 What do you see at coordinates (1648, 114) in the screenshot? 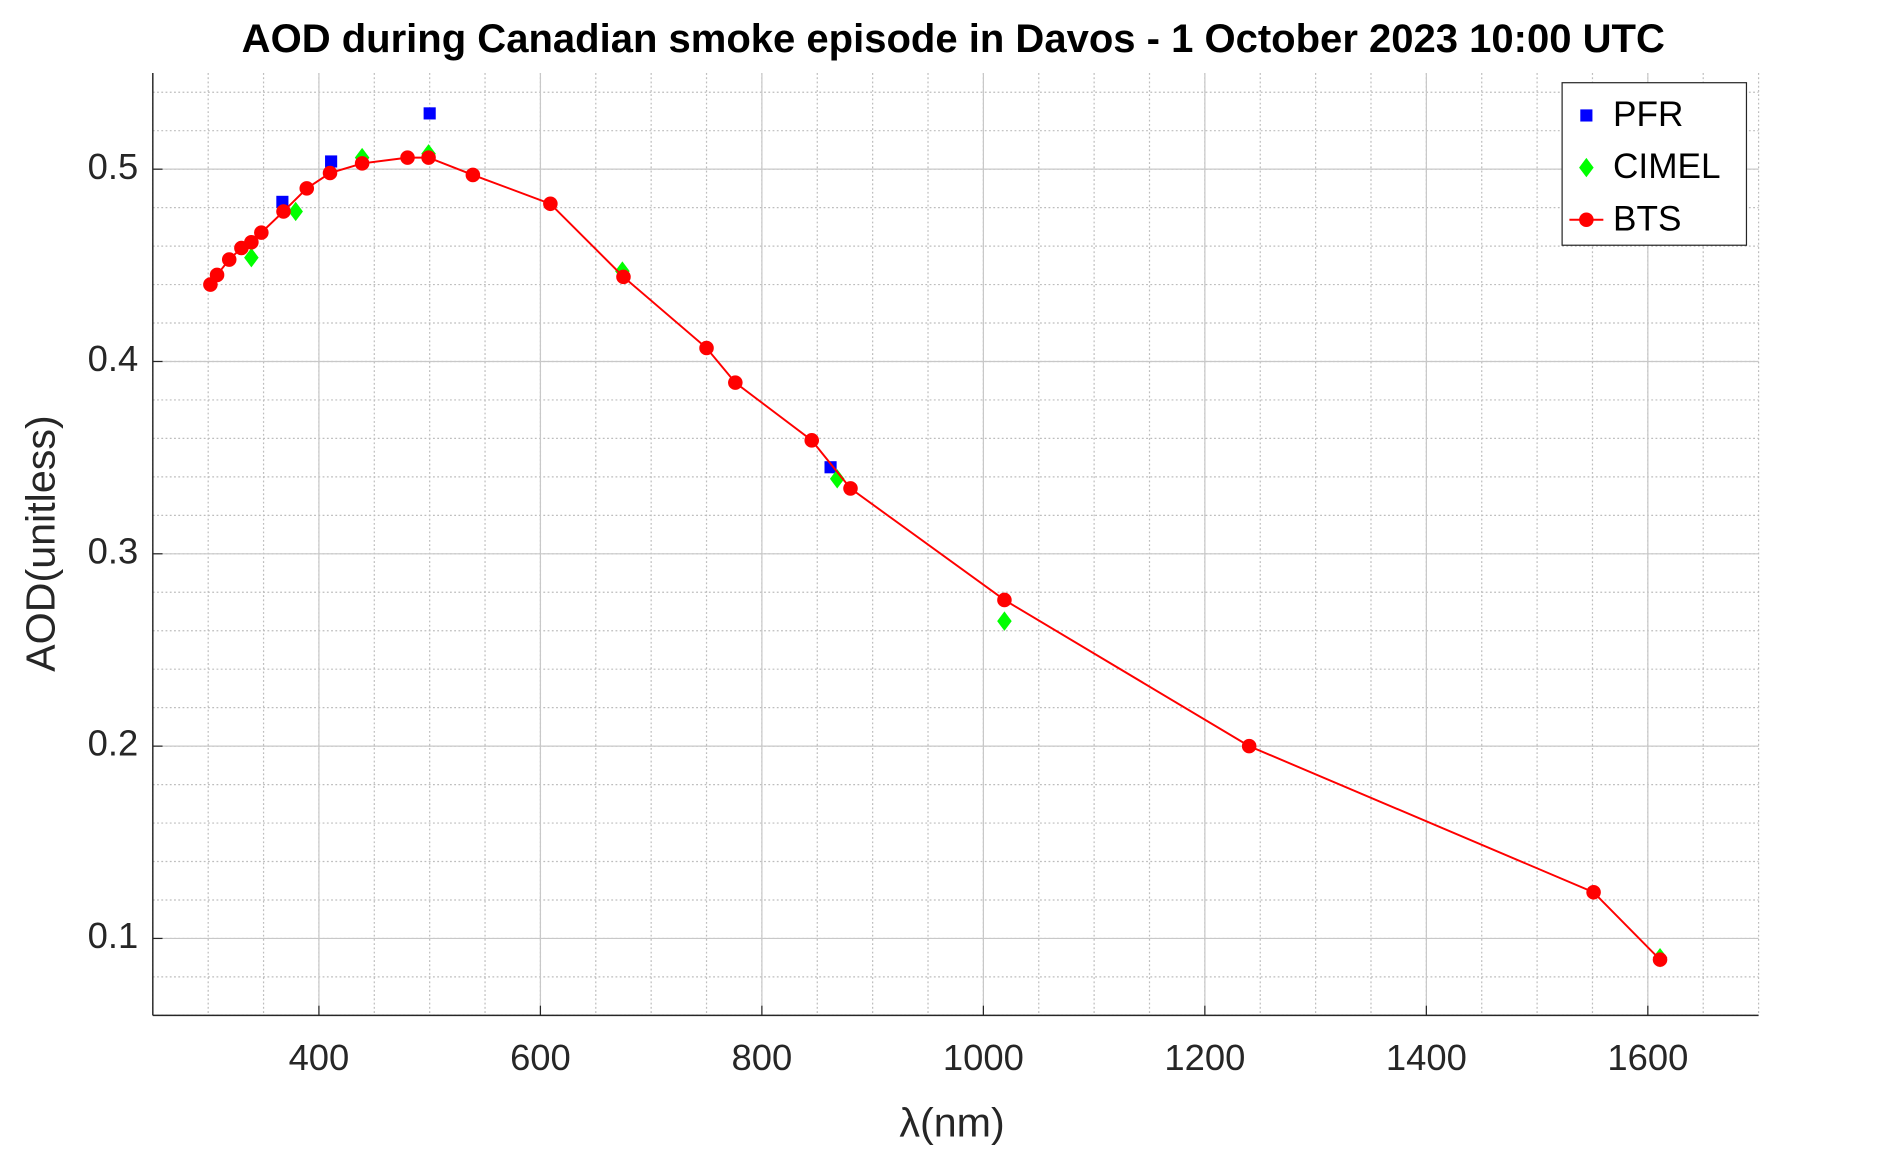
I see `legend-label: PFR` at bounding box center [1648, 114].